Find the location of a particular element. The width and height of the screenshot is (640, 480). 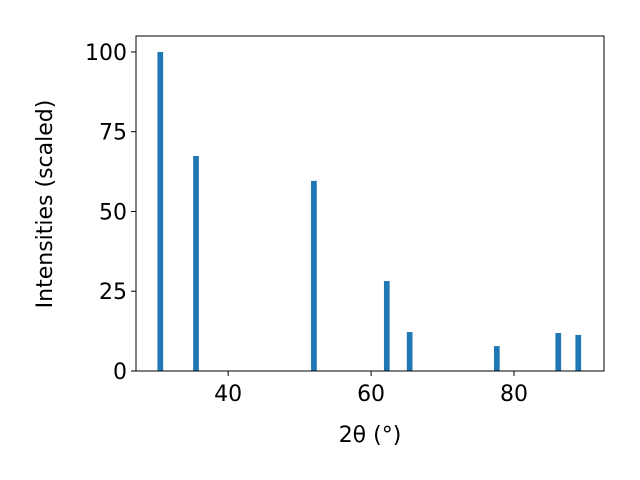

y-axis-label: Intensities (scaled) is located at coordinates (45, 204).